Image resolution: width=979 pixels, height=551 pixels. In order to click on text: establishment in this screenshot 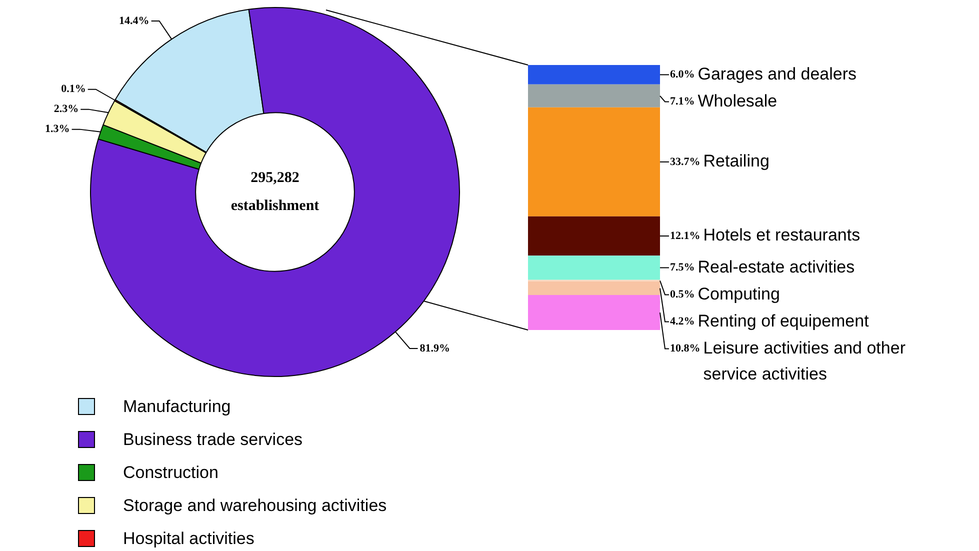, I will do `click(275, 206)`.